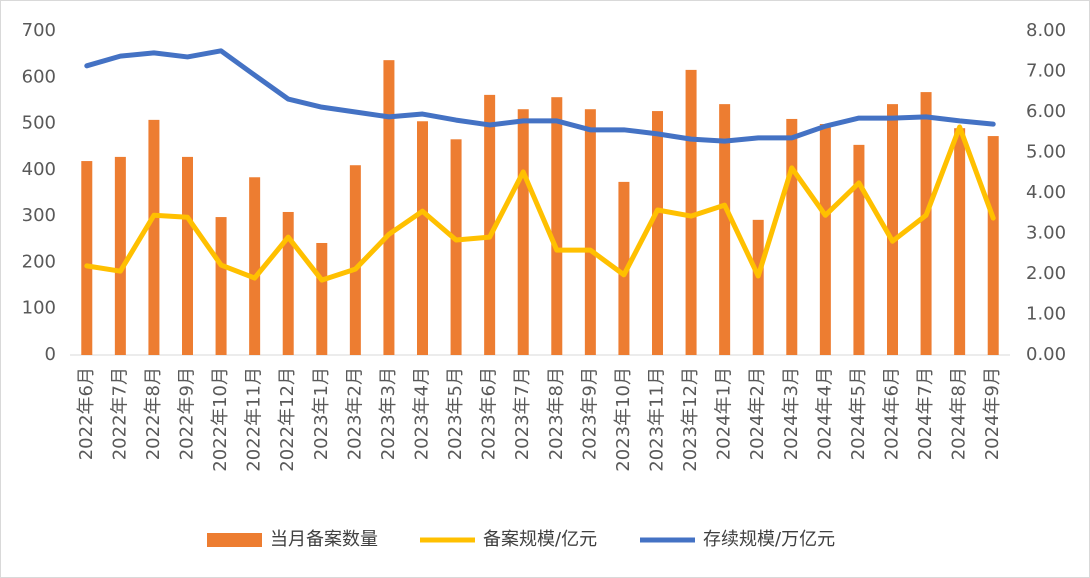 This screenshot has height=578, width=1090. I want to click on y-tick-label: 300, so click(39, 215).